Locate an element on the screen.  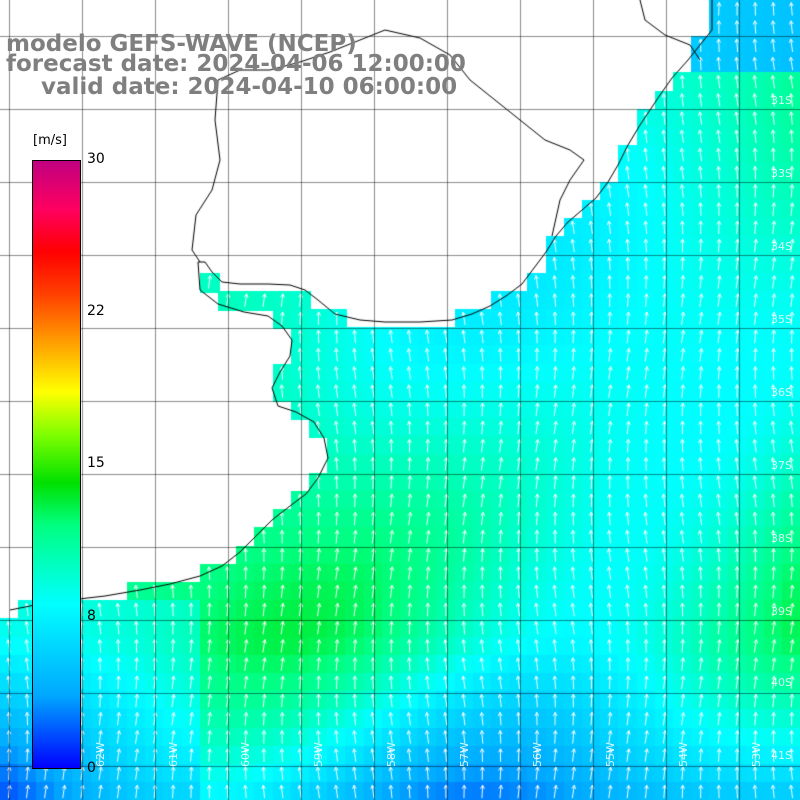
lat-label: 36S is located at coordinates (781, 392).